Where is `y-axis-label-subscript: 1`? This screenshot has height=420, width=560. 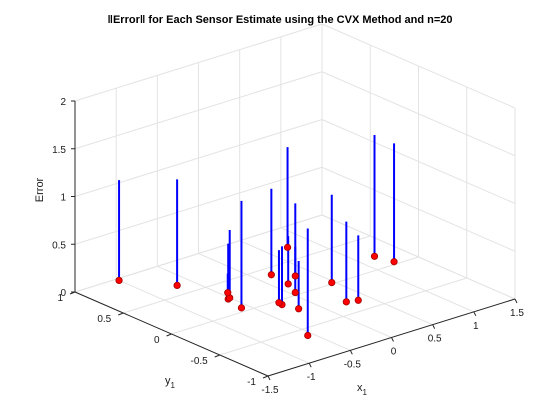 y-axis-label-subscript: 1 is located at coordinates (173, 385).